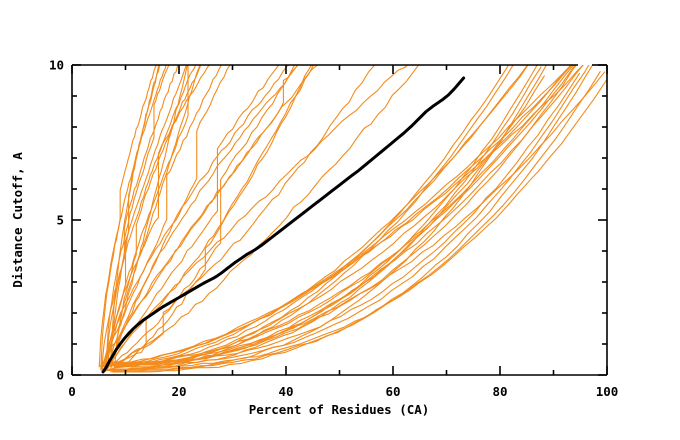 Image resolution: width=680 pixels, height=440 pixels. Describe the element at coordinates (17, 220) in the screenshot. I see `y-axis-title: Distance Cutoff, A` at that location.